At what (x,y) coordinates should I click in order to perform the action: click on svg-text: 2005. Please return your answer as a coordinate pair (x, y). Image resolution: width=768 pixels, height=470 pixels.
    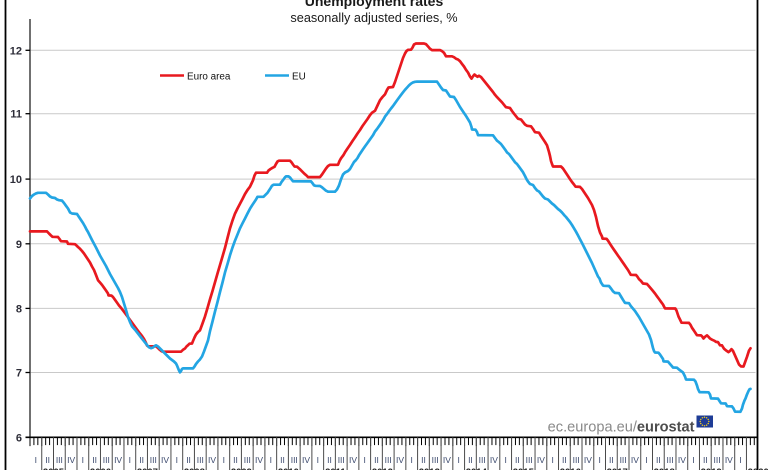
    Looking at the image, I should click on (54, 468).